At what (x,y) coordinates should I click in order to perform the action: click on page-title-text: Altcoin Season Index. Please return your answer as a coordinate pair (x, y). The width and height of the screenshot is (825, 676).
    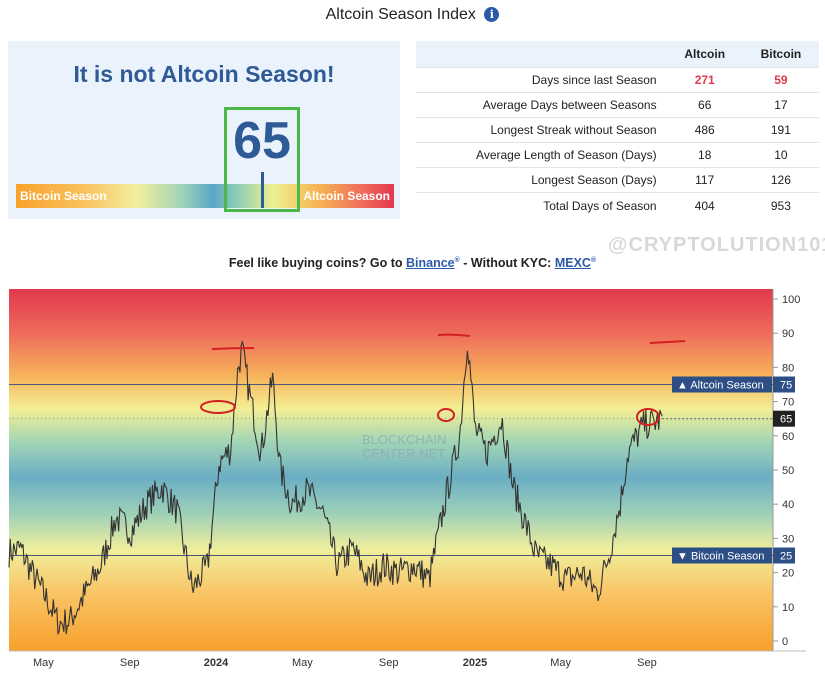
    Looking at the image, I should click on (400, 14).